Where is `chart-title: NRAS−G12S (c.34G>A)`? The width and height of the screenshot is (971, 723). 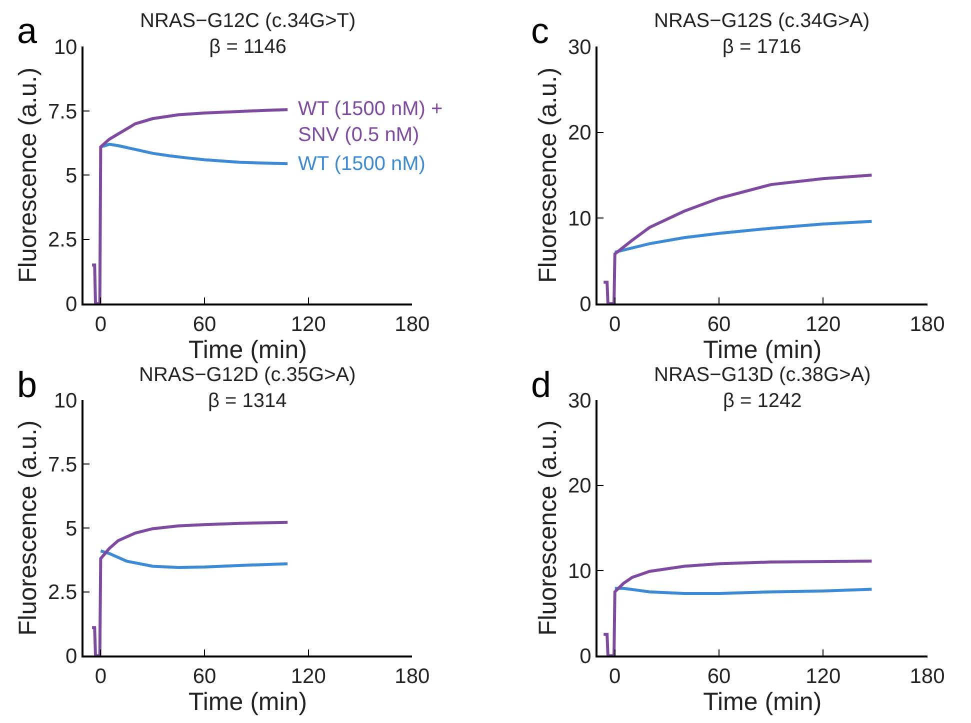 chart-title: NRAS−G12S (c.34G>A) is located at coordinates (762, 21).